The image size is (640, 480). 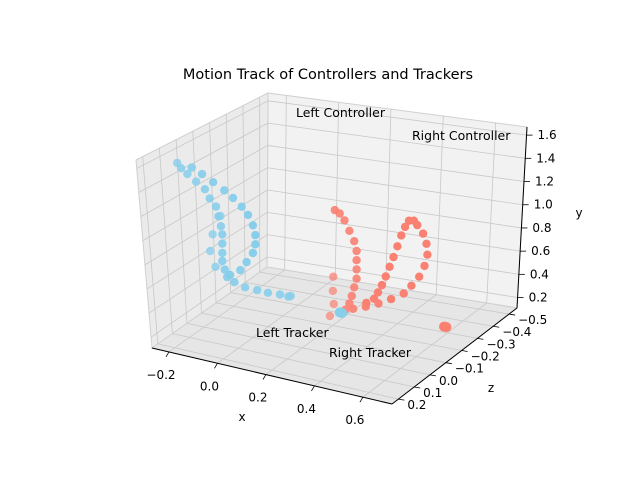 What do you see at coordinates (313, 388) in the screenshot?
I see `x-tick-mark` at bounding box center [313, 388].